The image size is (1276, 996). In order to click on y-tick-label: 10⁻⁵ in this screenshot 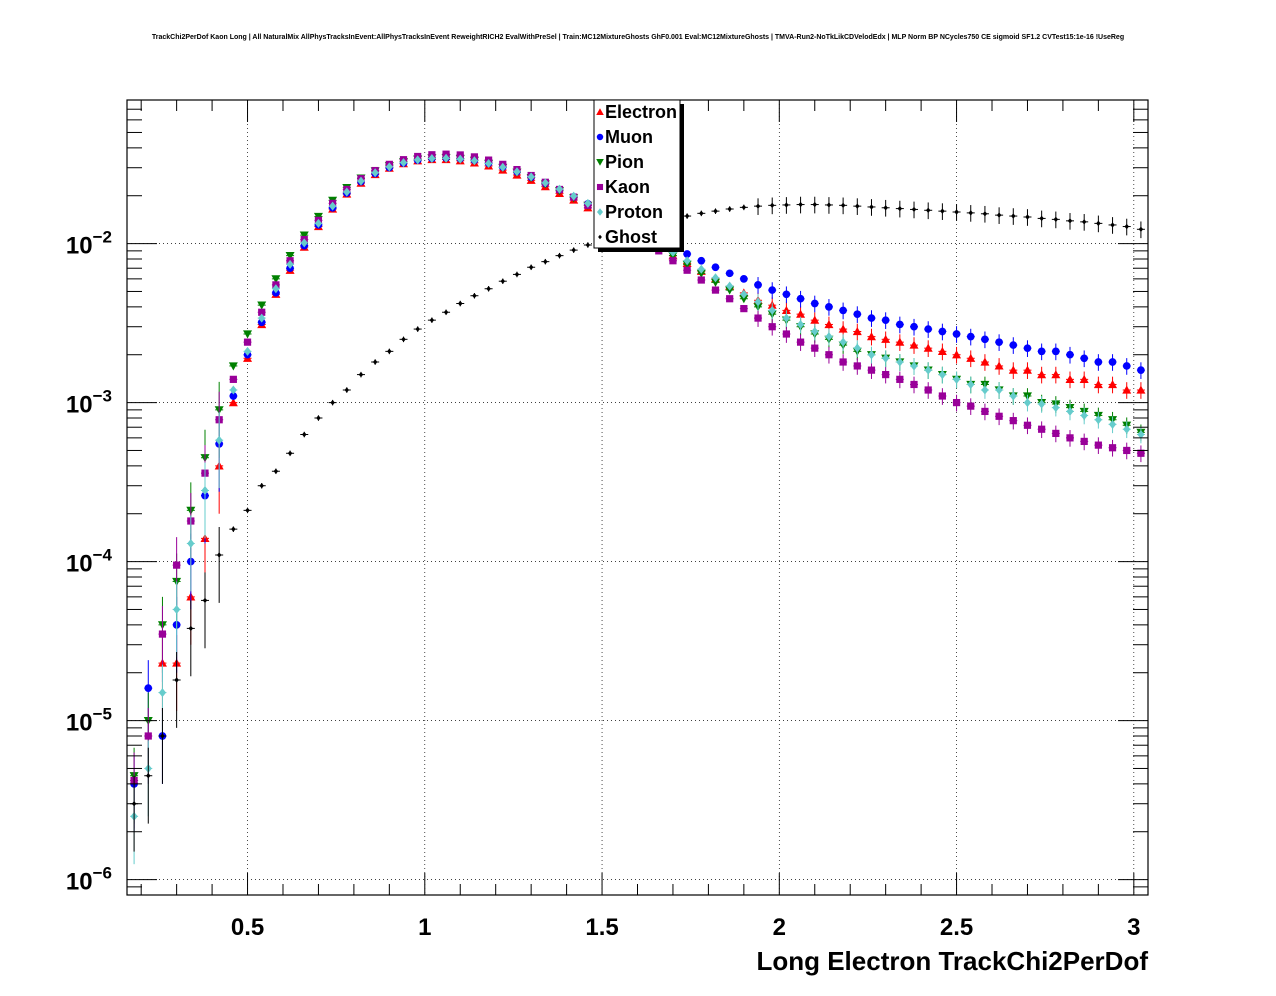, I will do `click(89, 721)`.